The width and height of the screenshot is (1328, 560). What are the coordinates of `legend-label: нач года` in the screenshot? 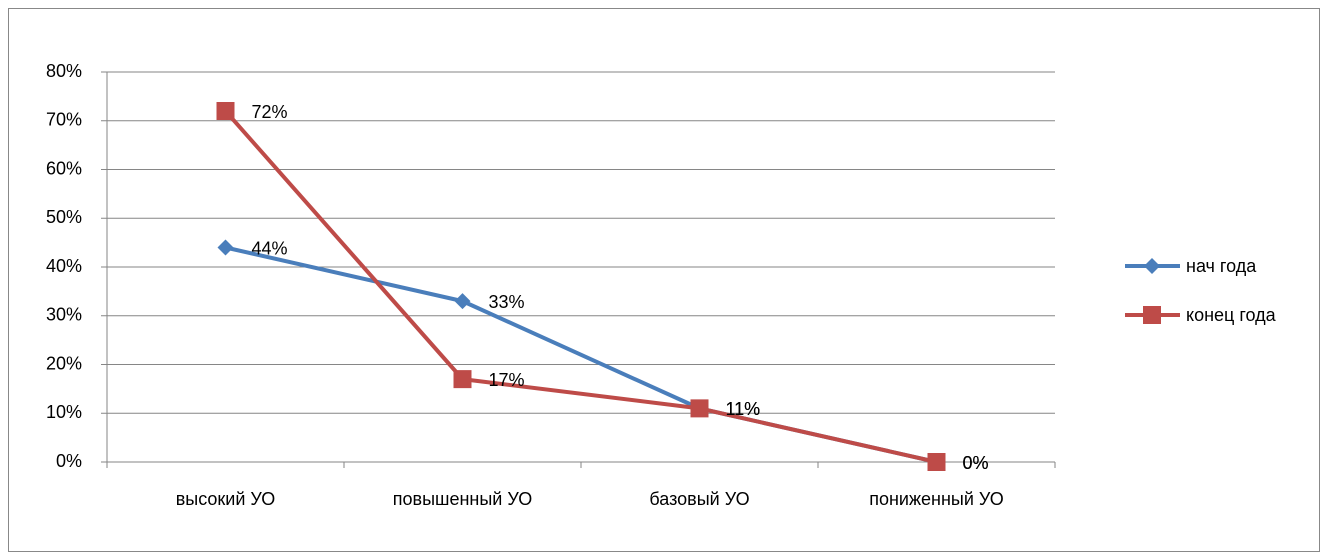 It's located at (1221, 266).